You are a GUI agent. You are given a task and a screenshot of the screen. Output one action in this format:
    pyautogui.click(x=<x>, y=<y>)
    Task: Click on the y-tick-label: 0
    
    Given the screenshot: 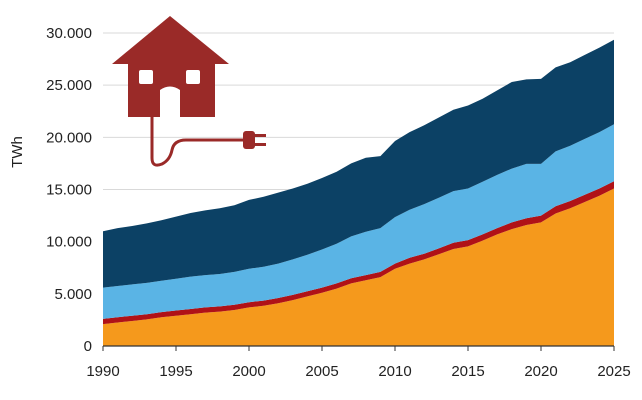 What is the action you would take?
    pyautogui.click(x=88, y=346)
    